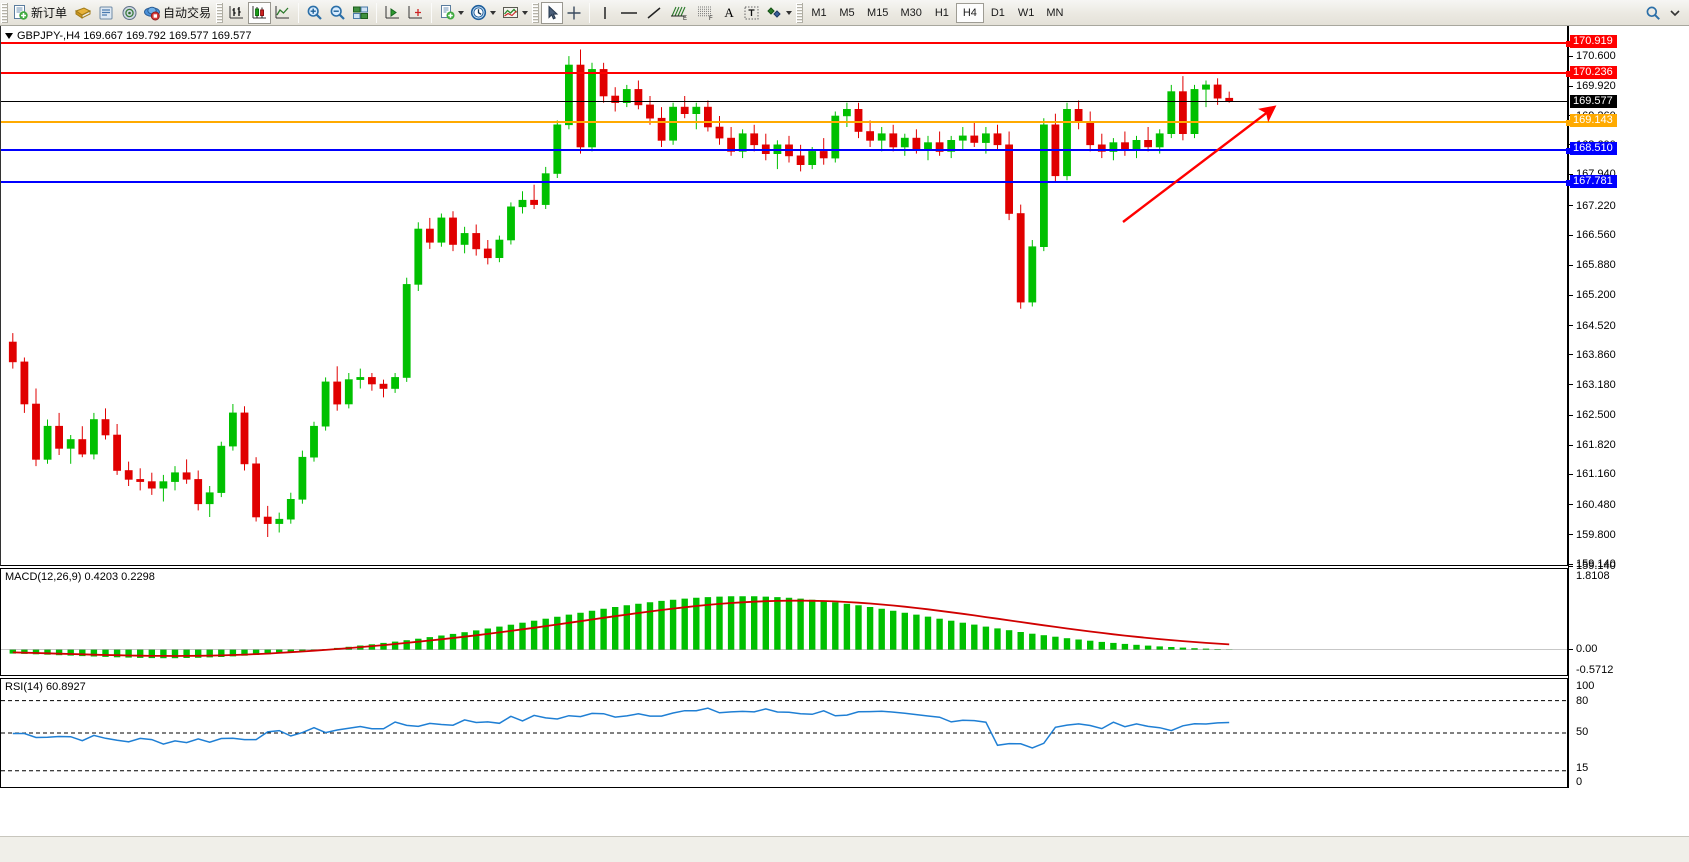  Describe the element at coordinates (729, 13) in the screenshot. I see `text-button: A` at that location.